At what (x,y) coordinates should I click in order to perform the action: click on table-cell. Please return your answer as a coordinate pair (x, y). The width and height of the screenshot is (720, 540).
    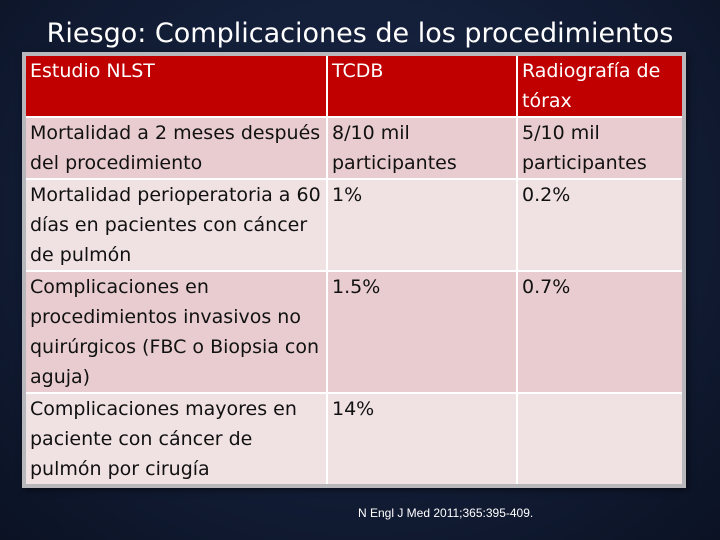
    Looking at the image, I should click on (599, 438).